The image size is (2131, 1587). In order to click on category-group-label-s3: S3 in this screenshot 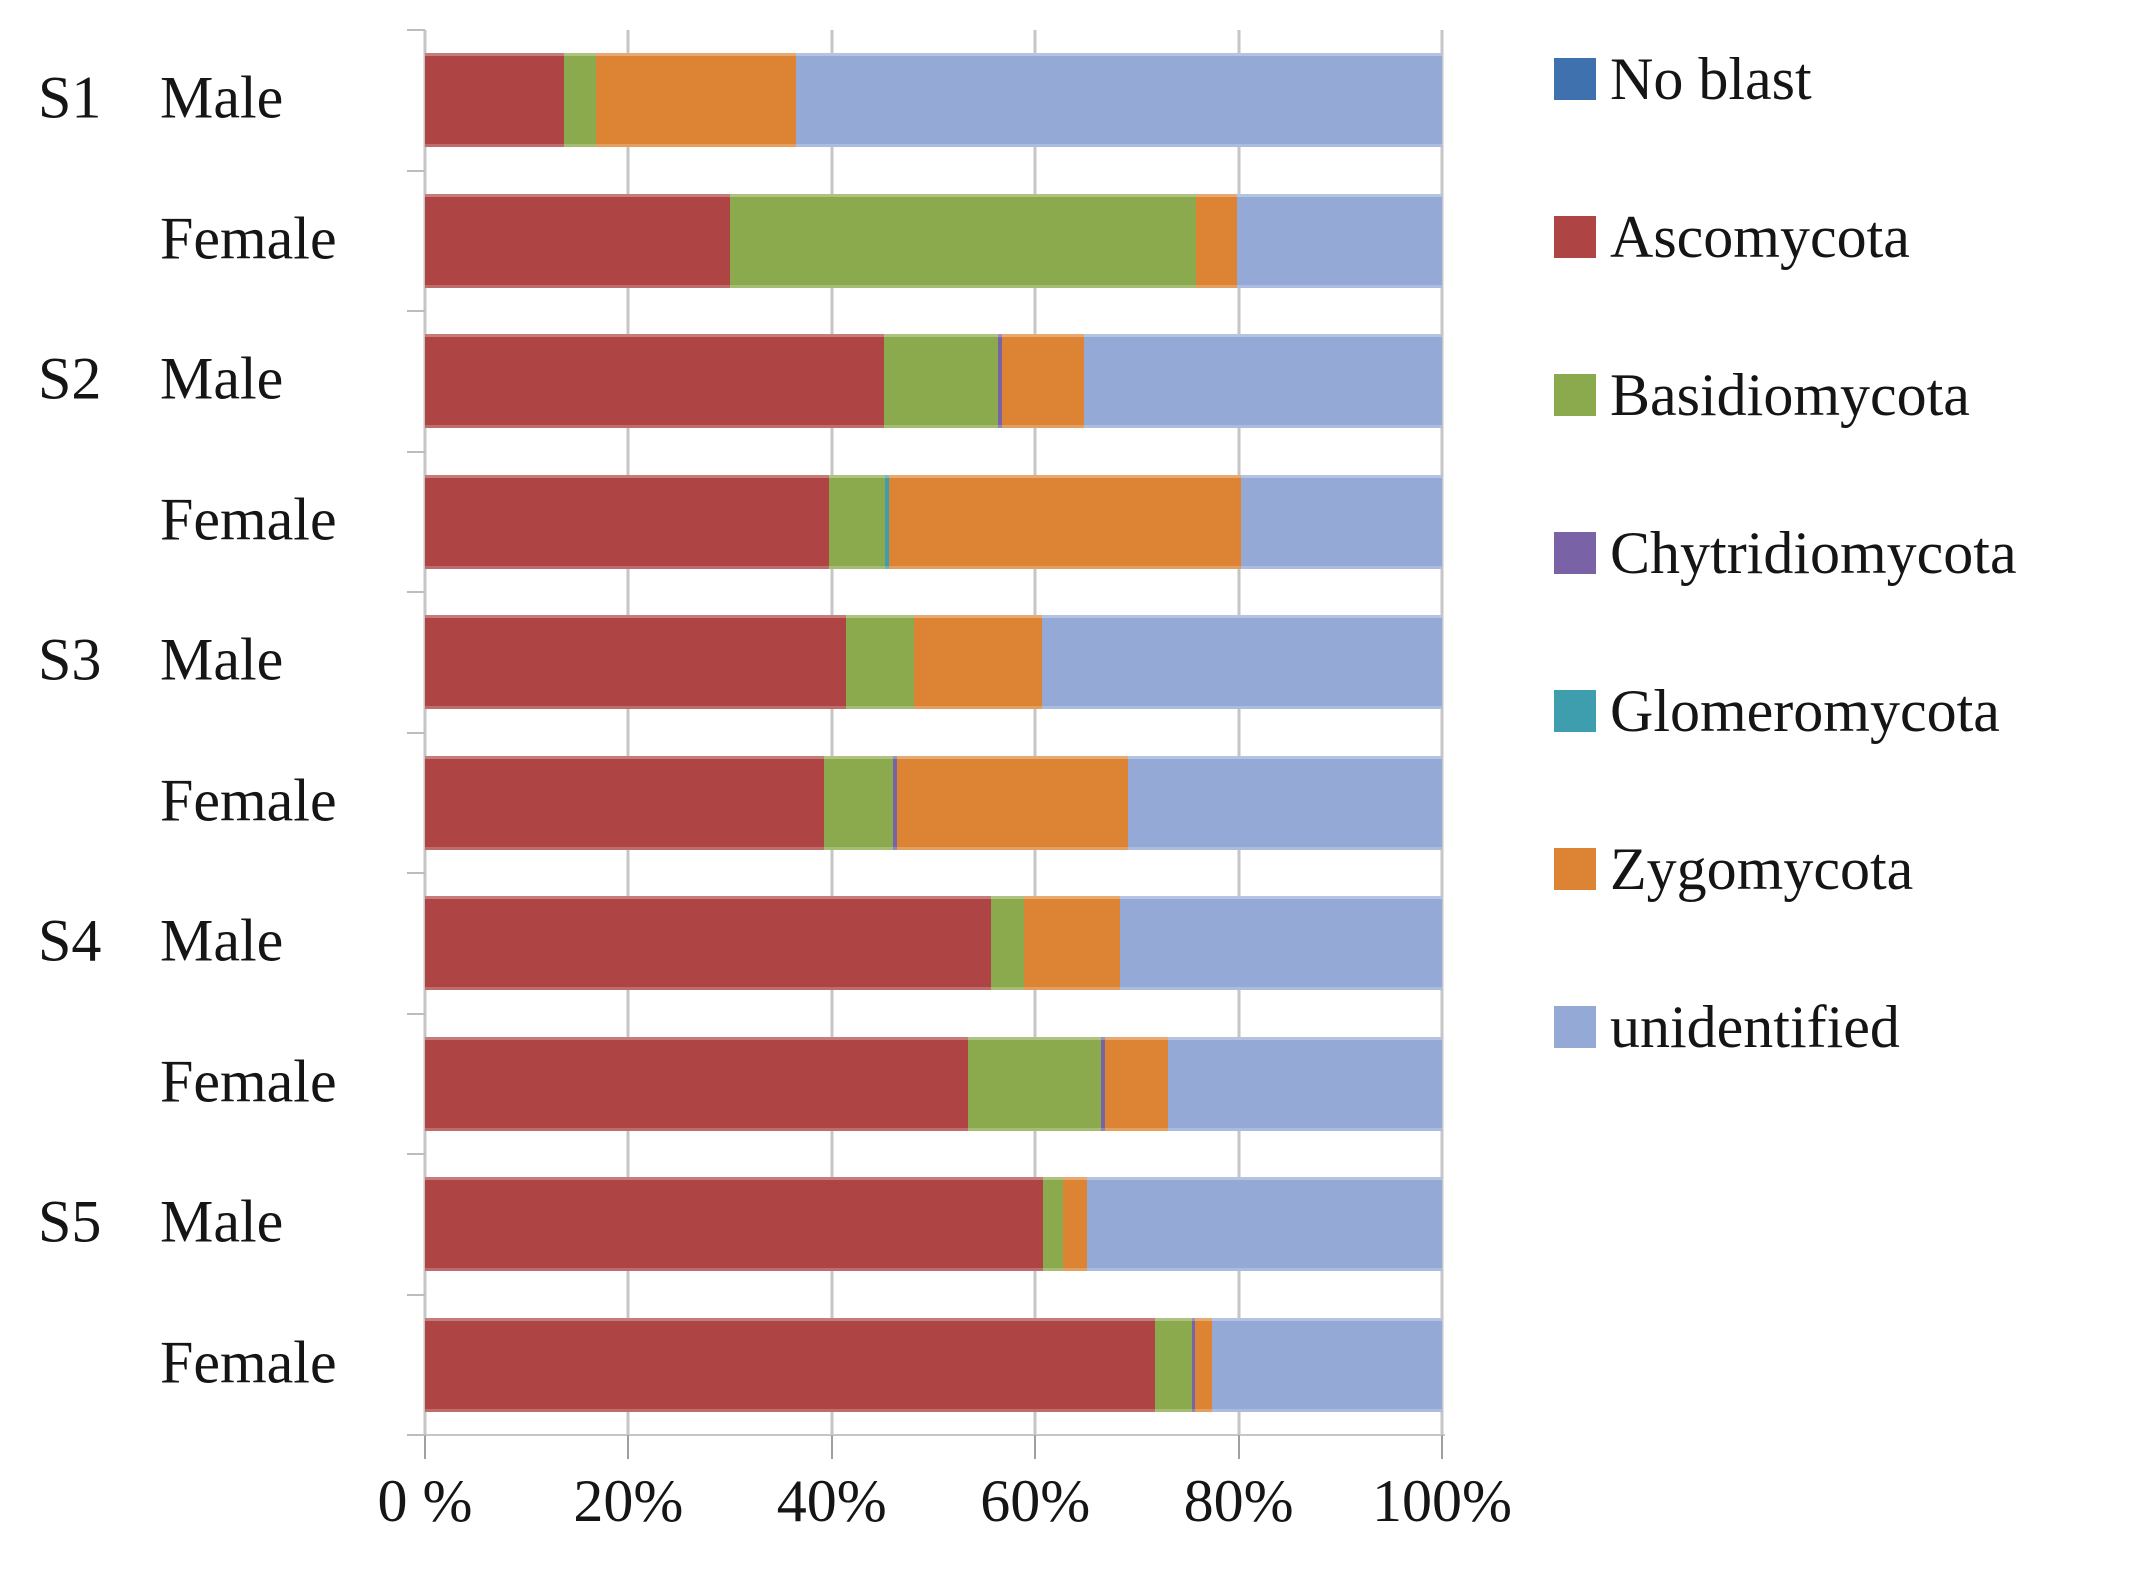, I will do `click(70, 659)`.